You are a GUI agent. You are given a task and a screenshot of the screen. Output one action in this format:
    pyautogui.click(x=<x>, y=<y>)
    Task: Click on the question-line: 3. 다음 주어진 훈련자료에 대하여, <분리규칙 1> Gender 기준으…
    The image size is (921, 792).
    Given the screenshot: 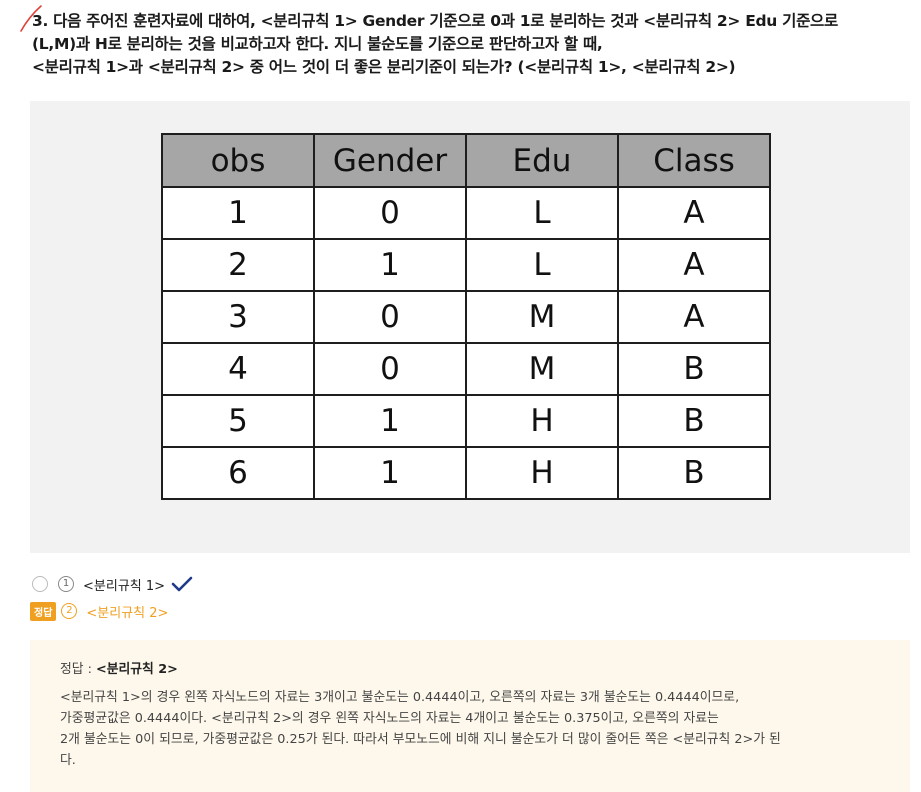 What is the action you would take?
    pyautogui.click(x=435, y=21)
    